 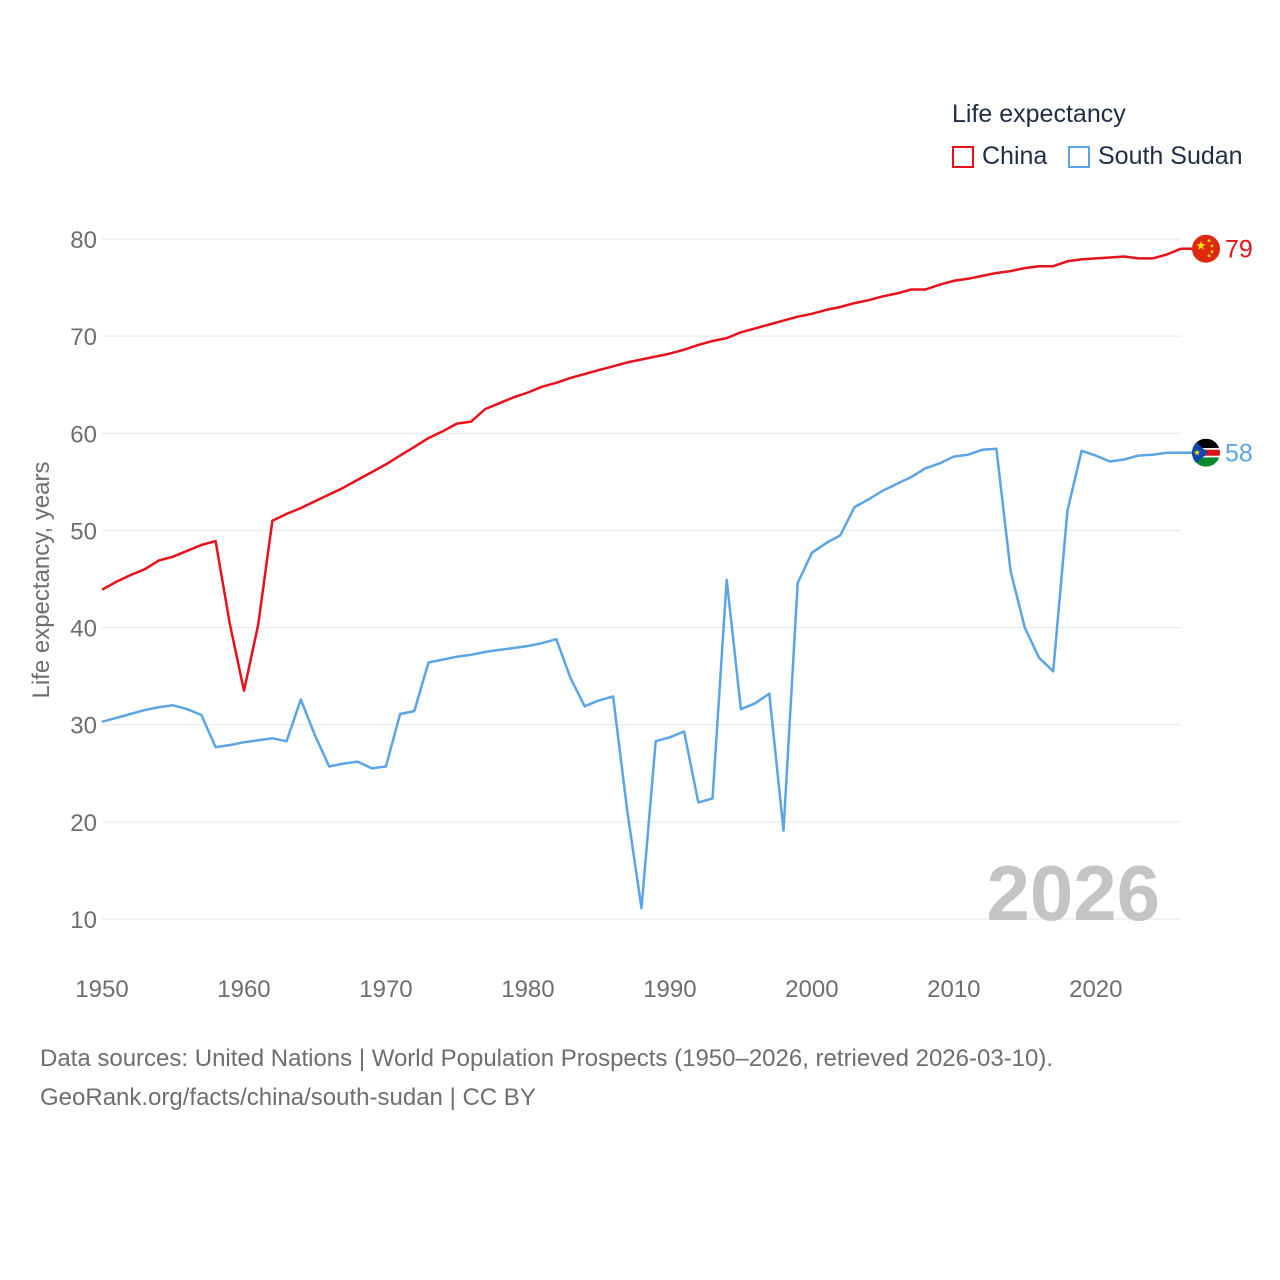 I want to click on y-tick-label-50: 50, so click(x=83, y=531).